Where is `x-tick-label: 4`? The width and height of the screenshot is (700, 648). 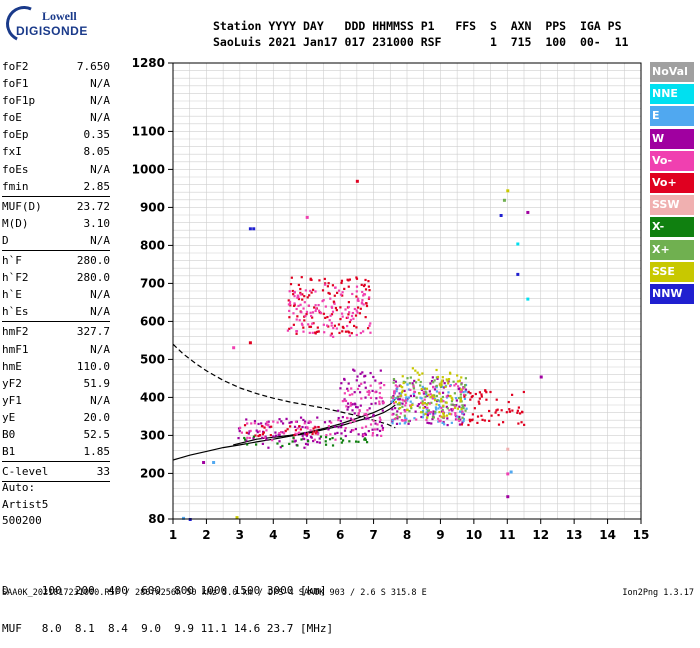
x-tick-label: 4 is located at coordinates (273, 535).